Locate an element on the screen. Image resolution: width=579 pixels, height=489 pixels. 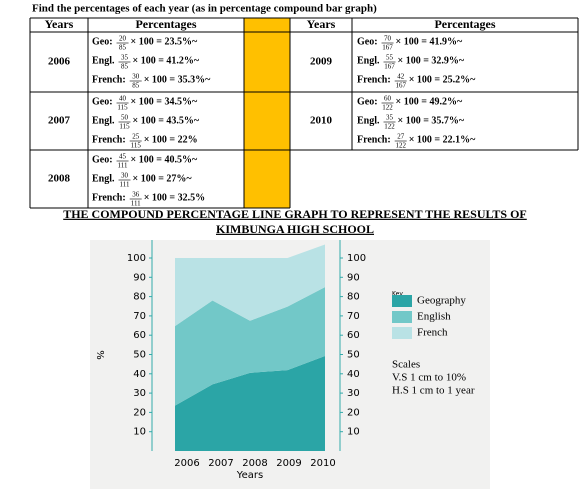
numerator: 45 is located at coordinates (123, 157).